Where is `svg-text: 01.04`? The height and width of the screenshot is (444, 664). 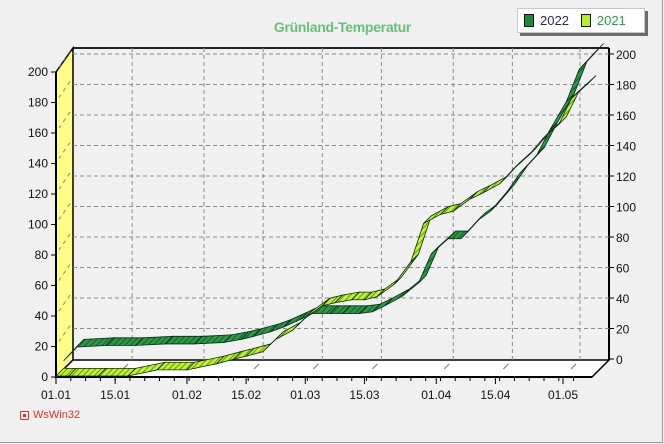 svg-text: 01.04 is located at coordinates (436, 395).